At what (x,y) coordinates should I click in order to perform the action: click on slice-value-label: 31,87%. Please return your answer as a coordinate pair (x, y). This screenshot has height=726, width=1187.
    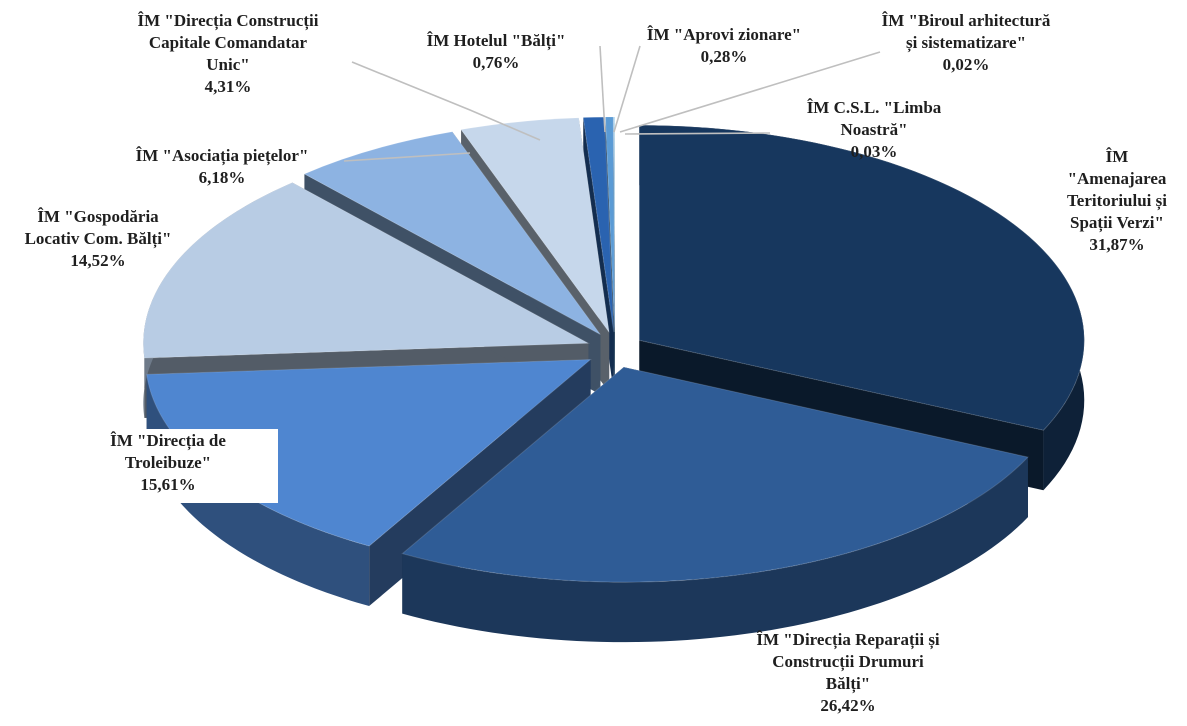
    Looking at the image, I should click on (1116, 244).